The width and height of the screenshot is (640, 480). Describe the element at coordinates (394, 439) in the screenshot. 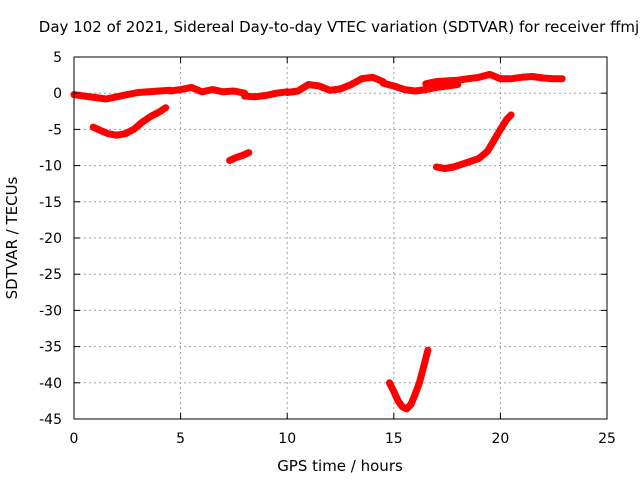

I see `x-tick-label: 15` at that location.